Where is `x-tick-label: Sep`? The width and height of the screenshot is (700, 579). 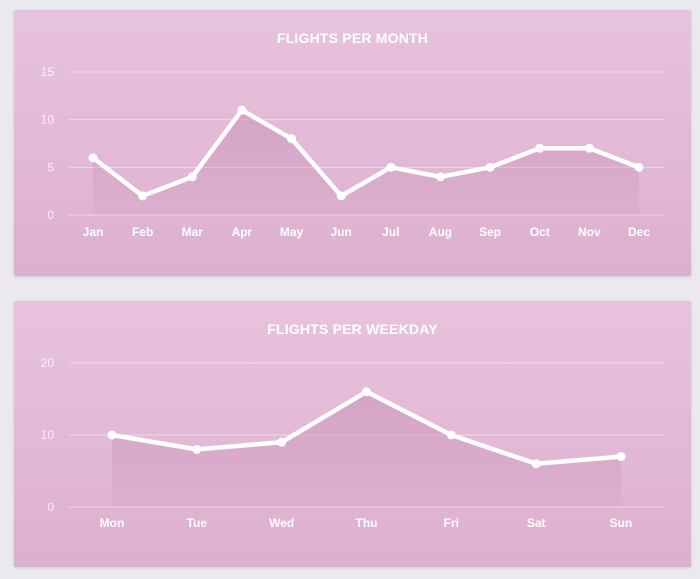 x-tick-label: Sep is located at coordinates (490, 232).